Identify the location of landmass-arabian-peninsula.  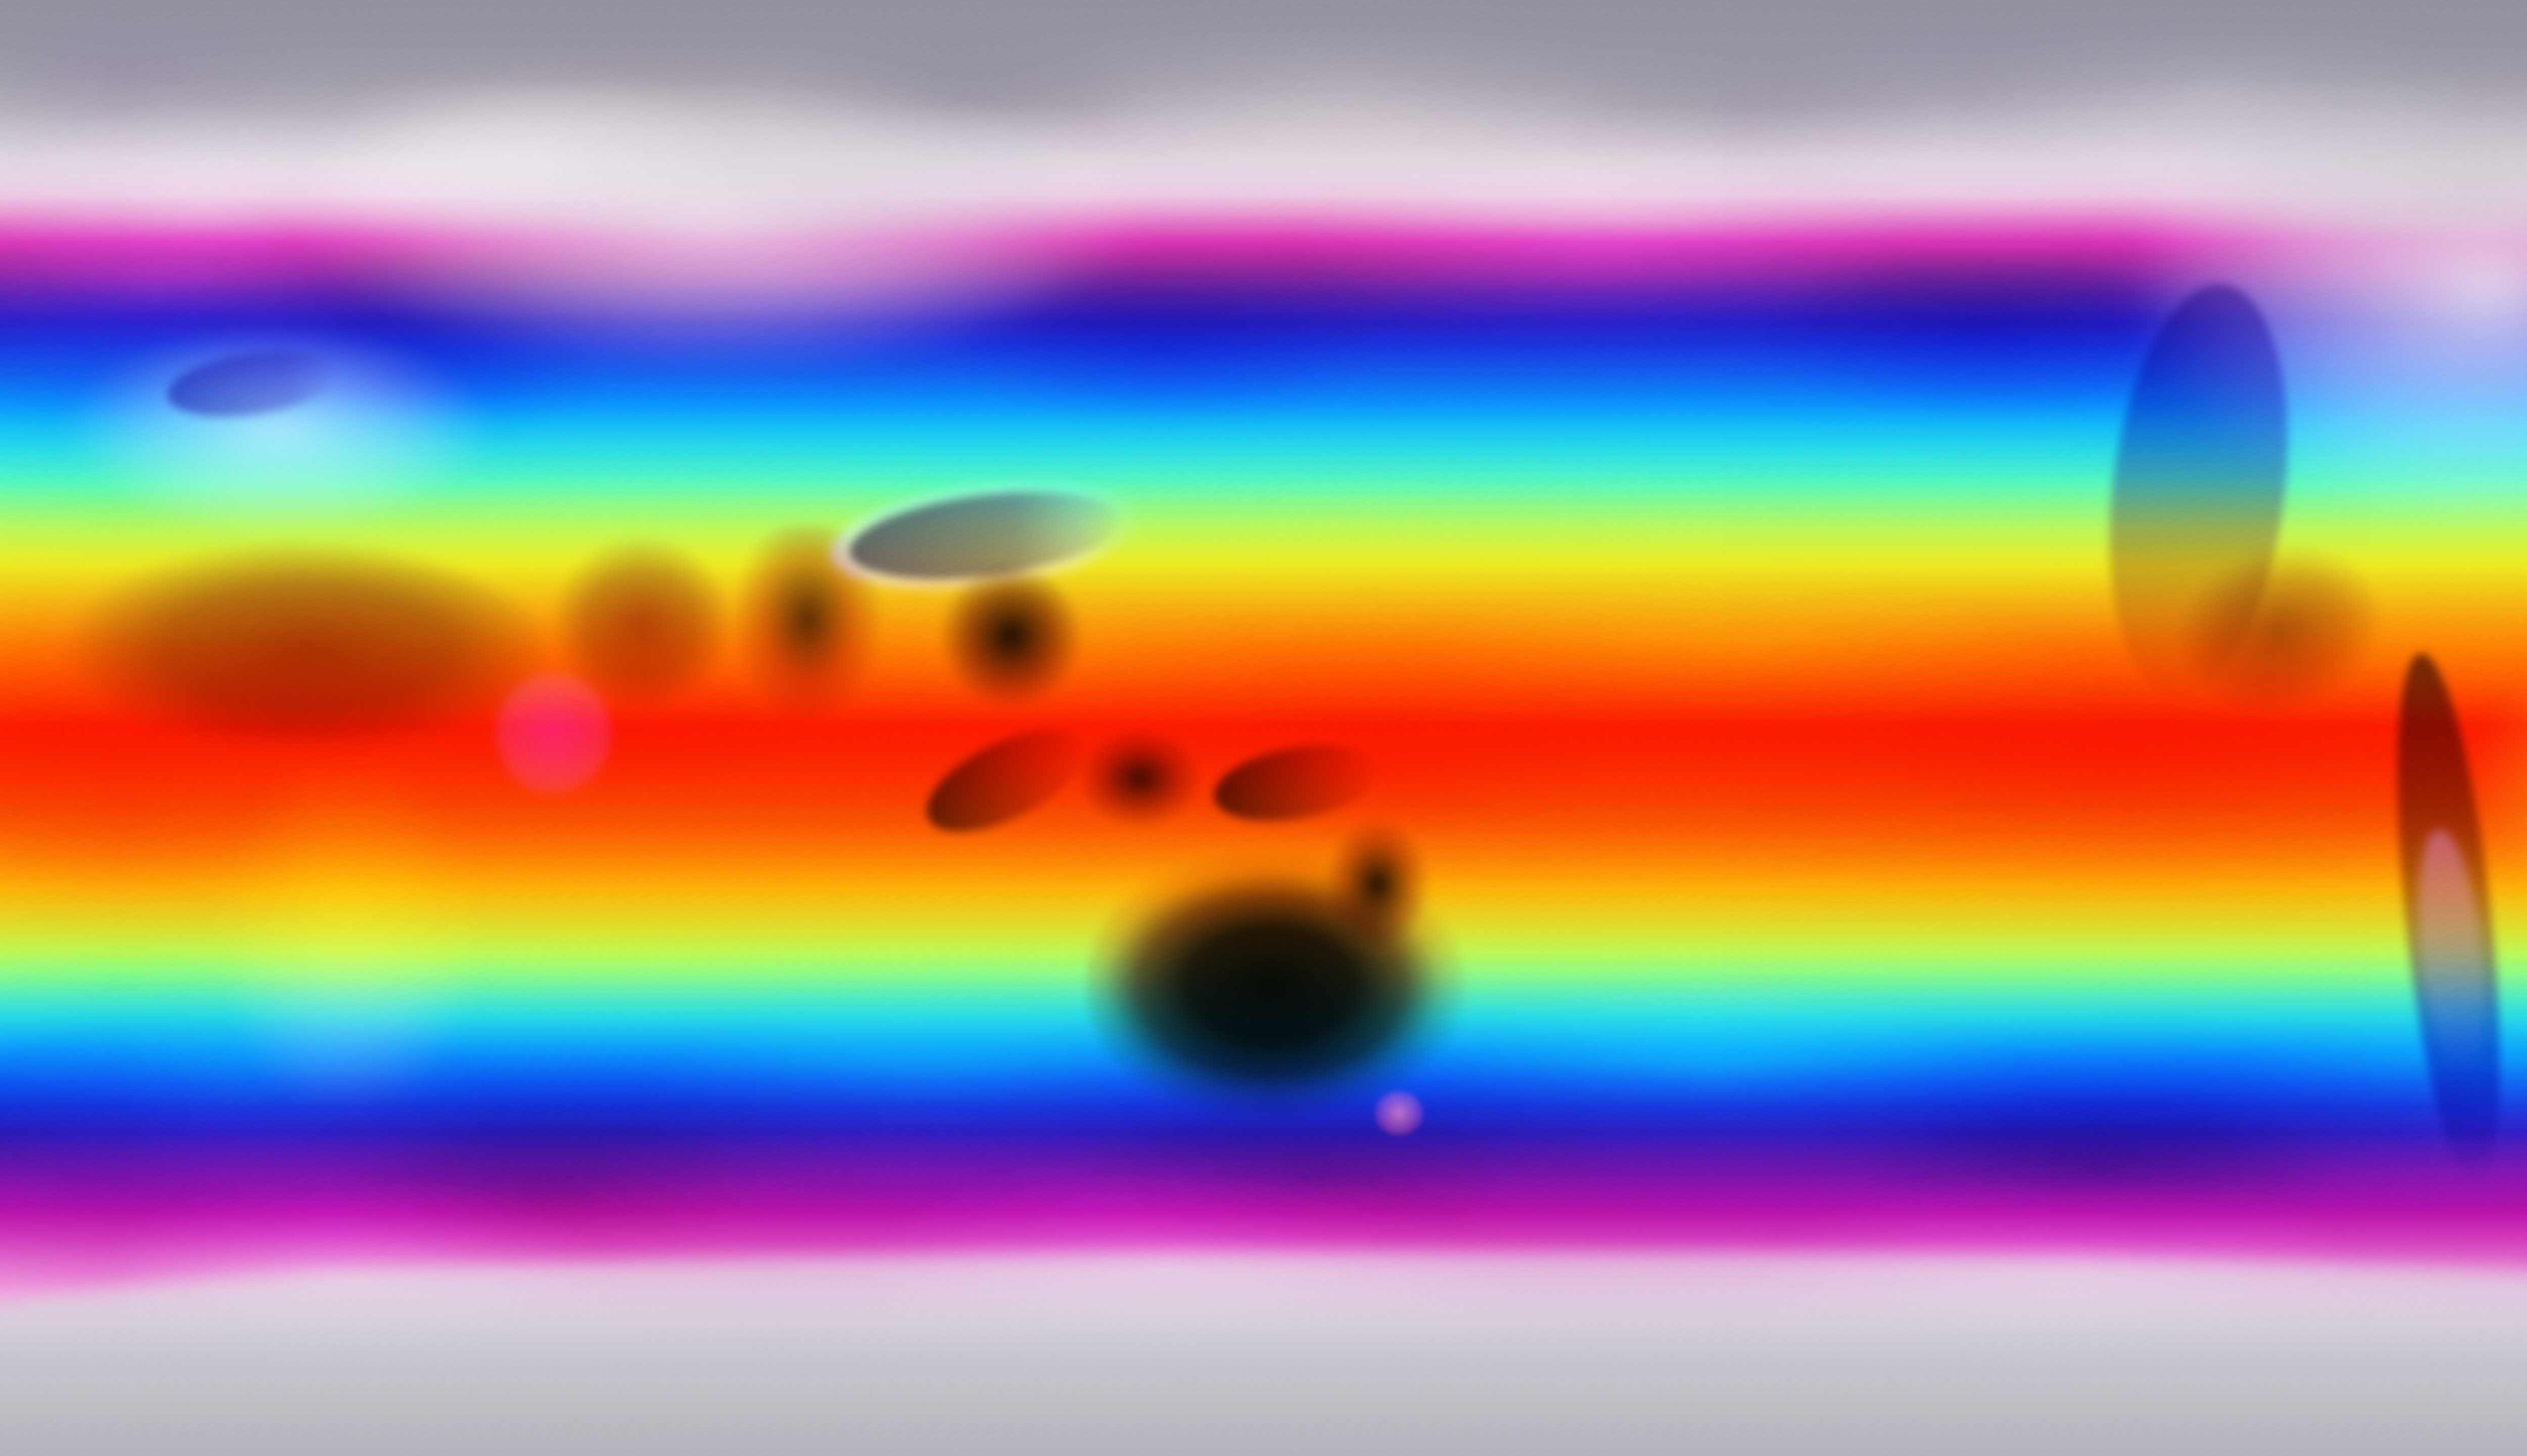
(642, 627).